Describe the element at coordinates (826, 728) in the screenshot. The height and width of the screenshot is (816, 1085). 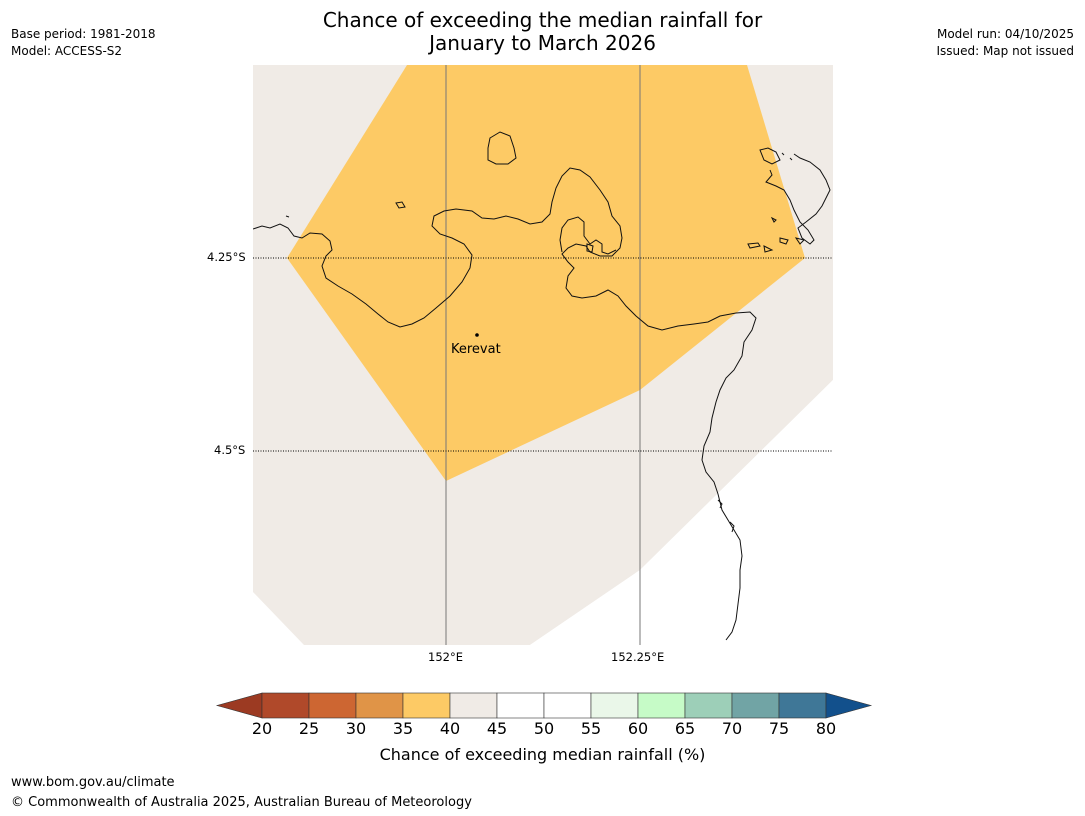
I see `colorbar-tick-80: 80` at that location.